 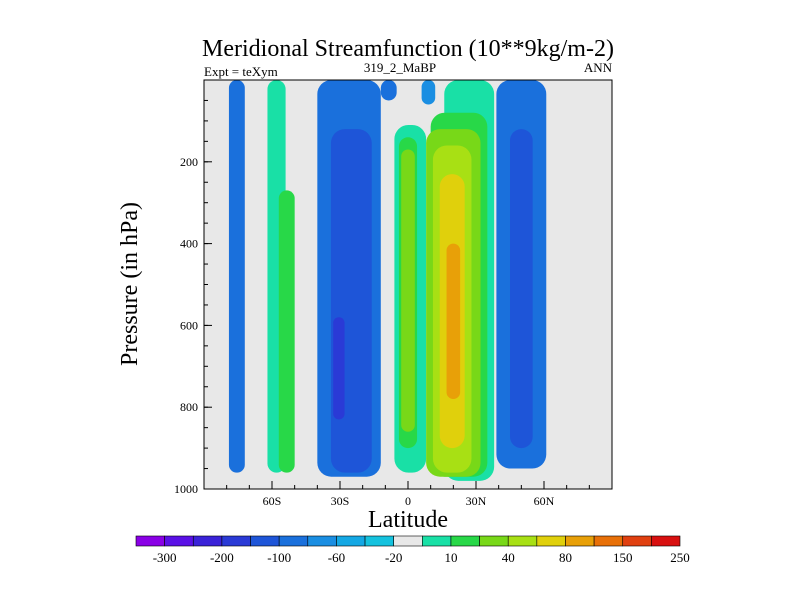 What do you see at coordinates (165, 557) in the screenshot?
I see `colorbar-label: -300` at bounding box center [165, 557].